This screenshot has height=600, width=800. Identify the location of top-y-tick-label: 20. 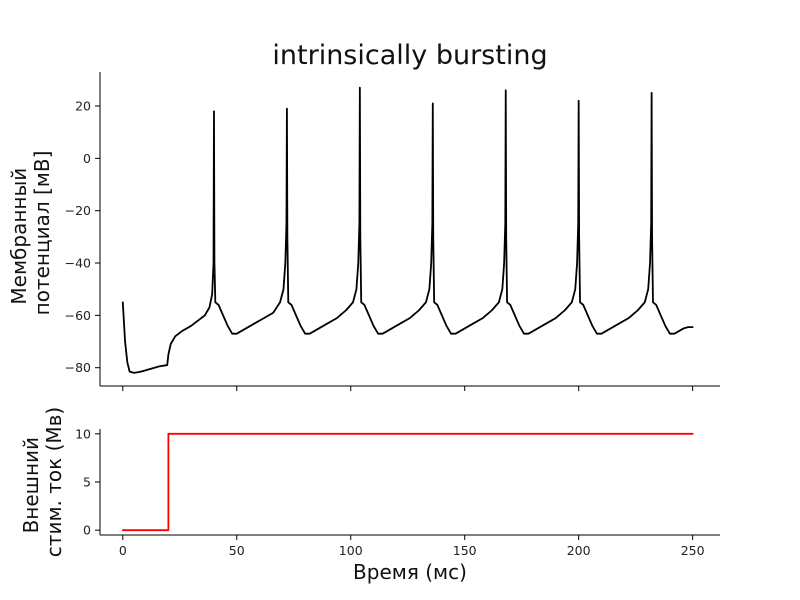
(83, 106).